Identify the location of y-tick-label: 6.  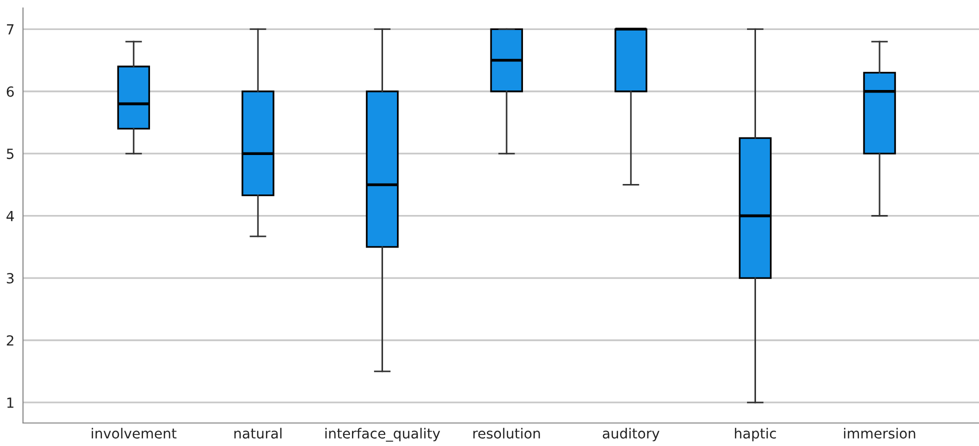
(10, 91).